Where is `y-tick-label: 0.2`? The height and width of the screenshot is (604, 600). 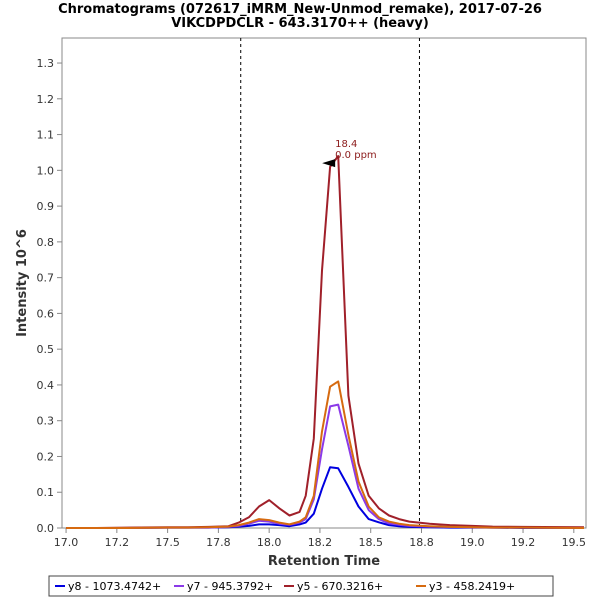 y-tick-label: 0.2 is located at coordinates (46, 456).